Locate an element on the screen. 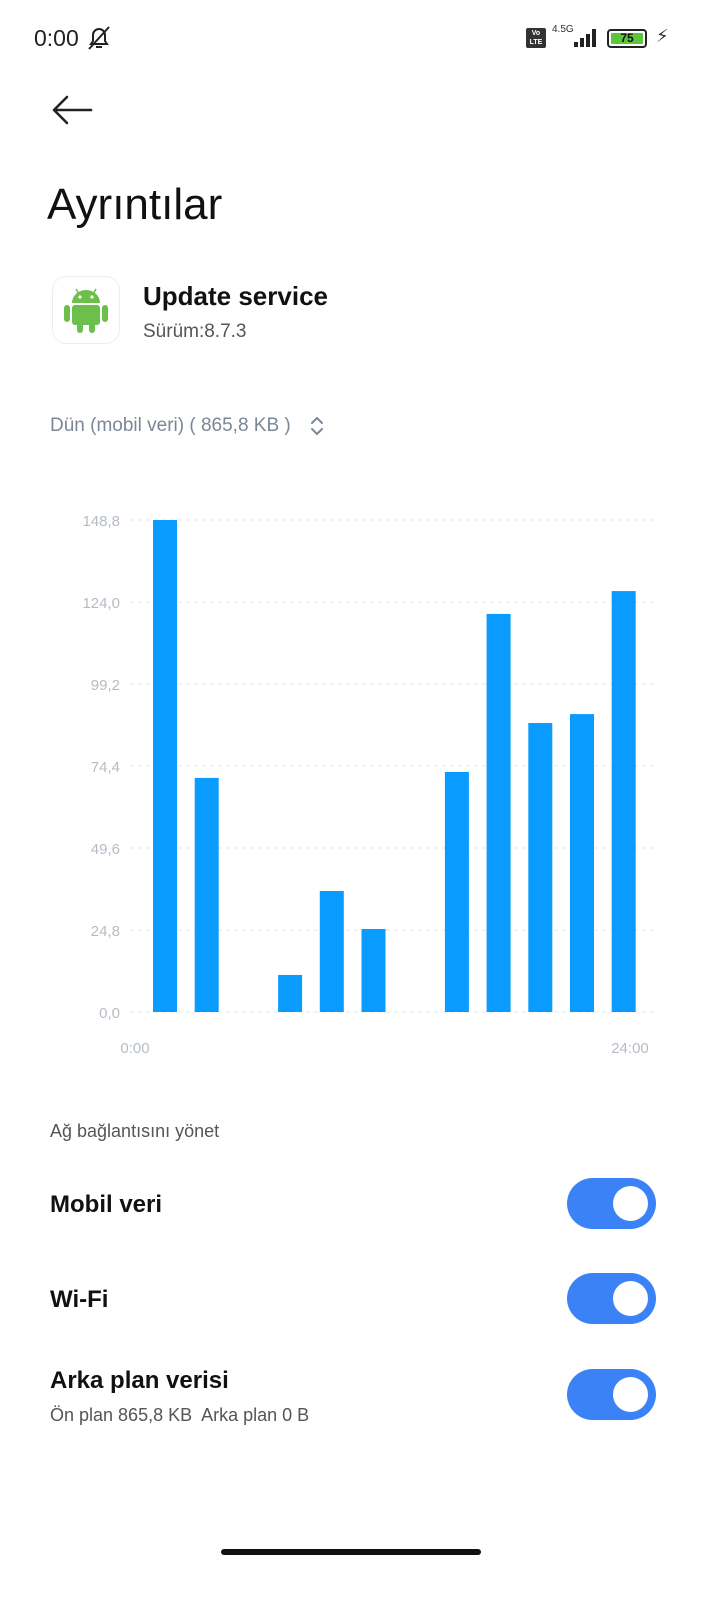 This screenshot has width=720, height=1600. bar-10:00 is located at coordinates (373, 970).